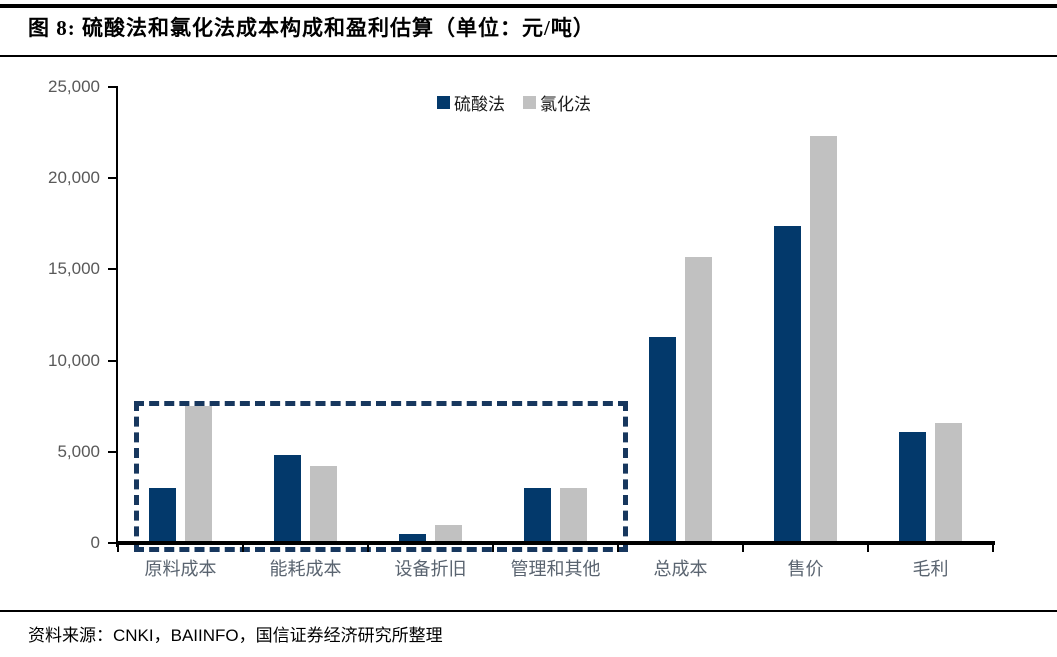 This screenshot has height=657, width=1057. What do you see at coordinates (381, 476) in the screenshot?
I see `cost-items-highlight-box` at bounding box center [381, 476].